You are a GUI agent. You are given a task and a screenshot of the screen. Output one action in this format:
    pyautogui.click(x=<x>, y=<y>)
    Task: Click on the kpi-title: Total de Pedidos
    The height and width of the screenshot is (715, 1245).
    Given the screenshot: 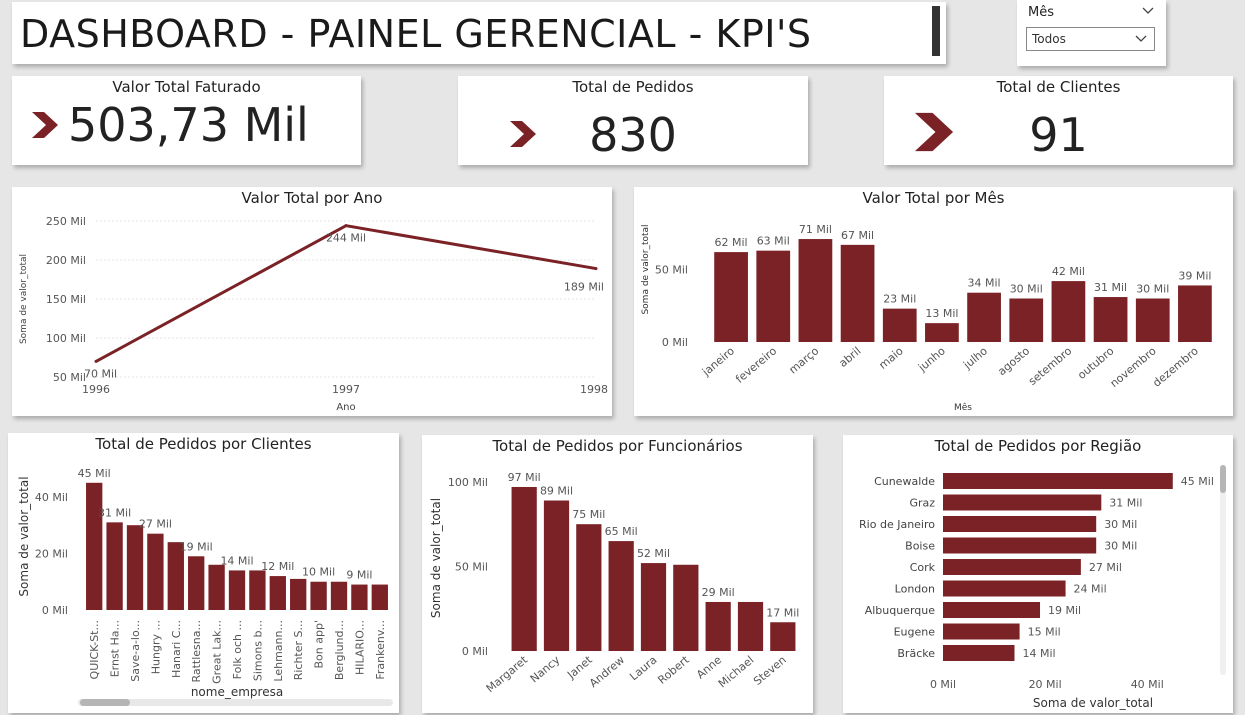 What is the action you would take?
    pyautogui.click(x=633, y=87)
    